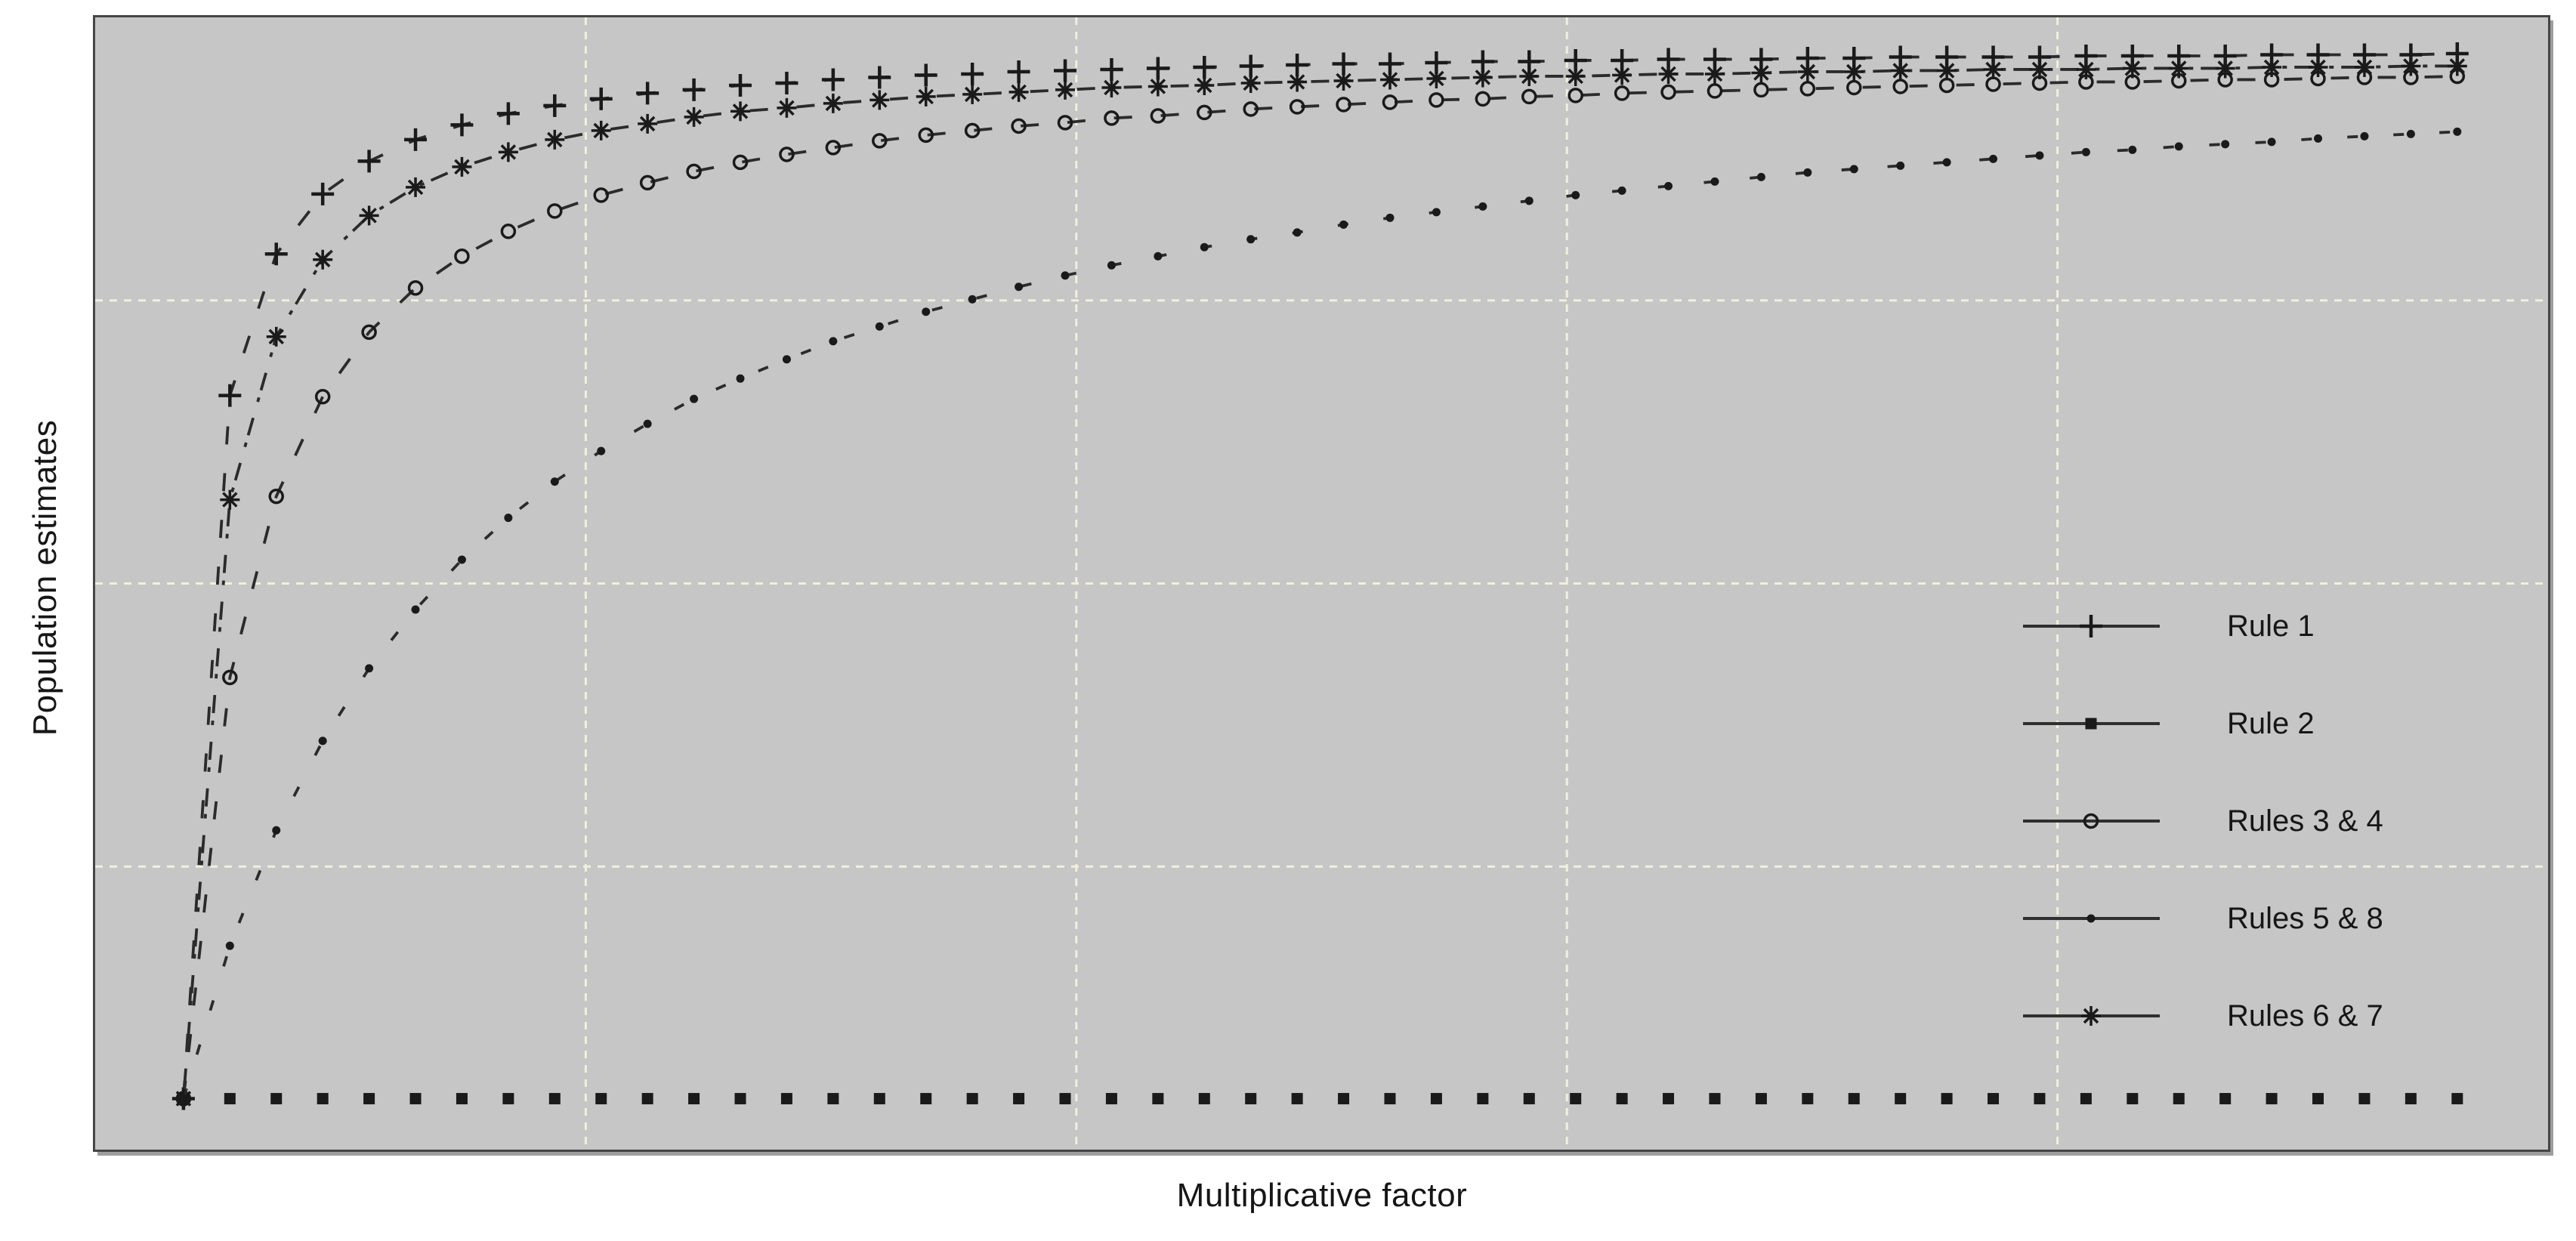  What do you see at coordinates (2305, 821) in the screenshot?
I see `legend-item-label: Rules 3 & 4` at bounding box center [2305, 821].